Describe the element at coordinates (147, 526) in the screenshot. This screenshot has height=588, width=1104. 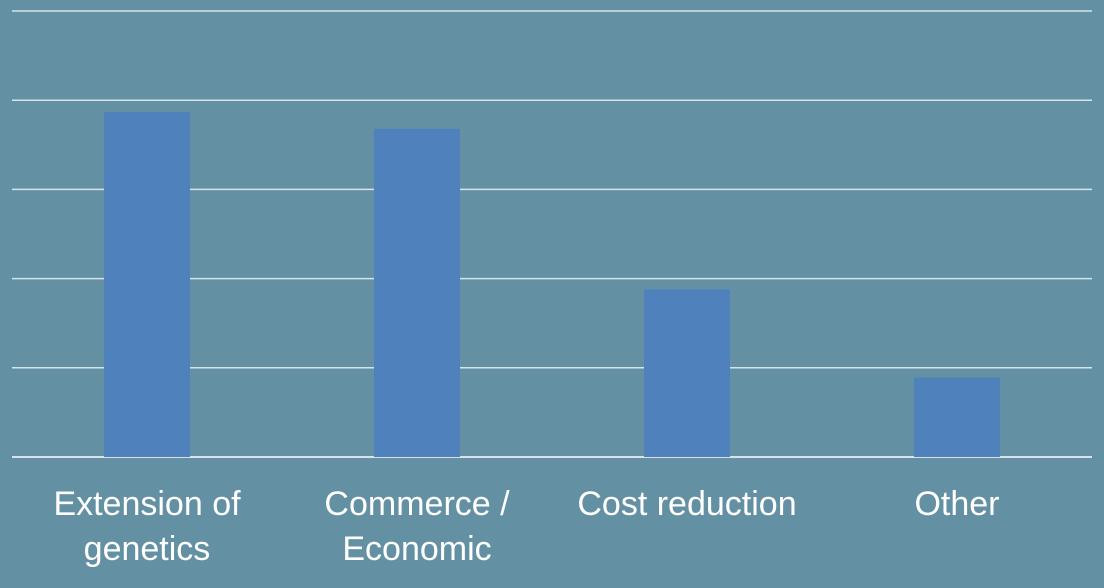
I see `category-label-0: Extension of genetics` at that location.